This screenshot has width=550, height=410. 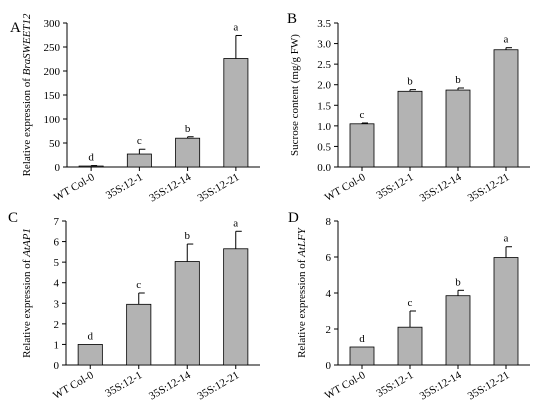 What do you see at coordinates (57, 304) in the screenshot?
I see `y-tick-label: 3` at bounding box center [57, 304].